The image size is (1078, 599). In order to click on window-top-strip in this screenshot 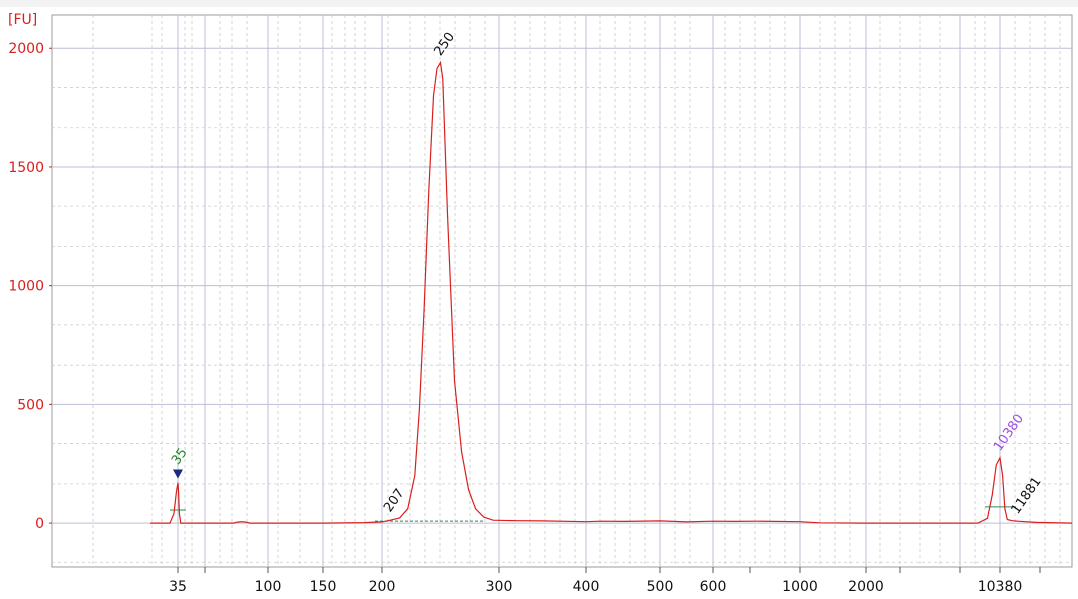, I will do `click(539, 3)`.